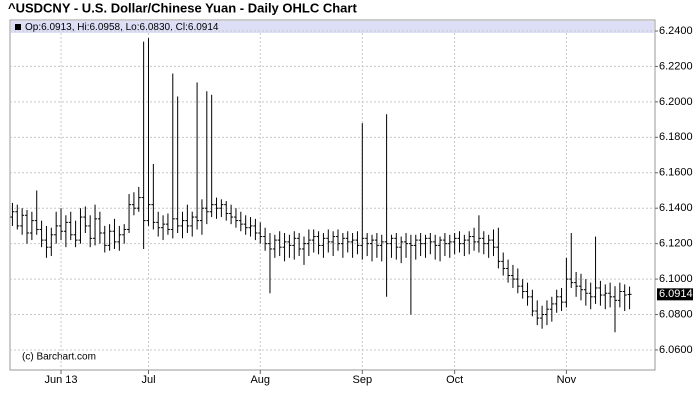 This screenshot has width=700, height=411. What do you see at coordinates (148, 380) in the screenshot?
I see `x-tick-label: Jul` at bounding box center [148, 380].